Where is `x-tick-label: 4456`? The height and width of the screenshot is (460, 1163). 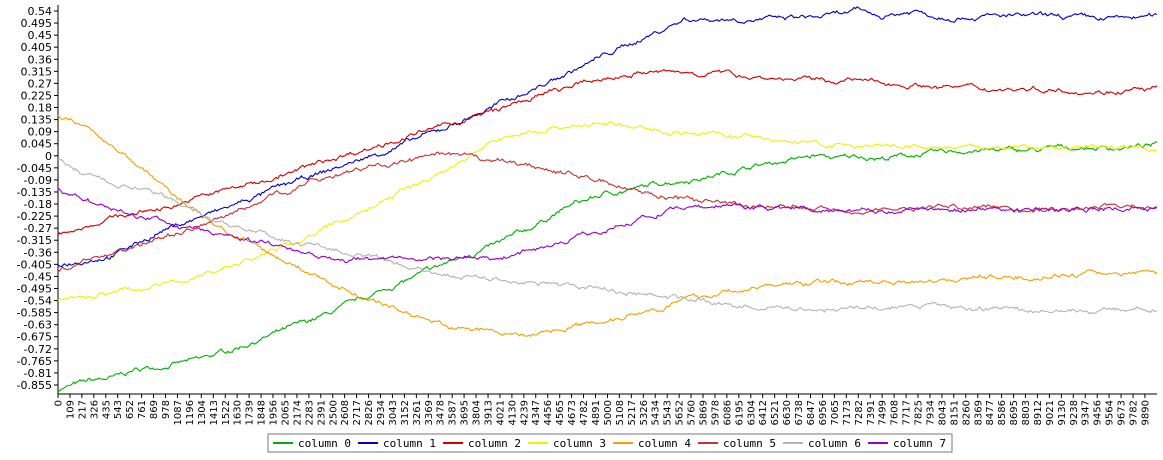 x-tick-label: 4456 is located at coordinates (548, 412).